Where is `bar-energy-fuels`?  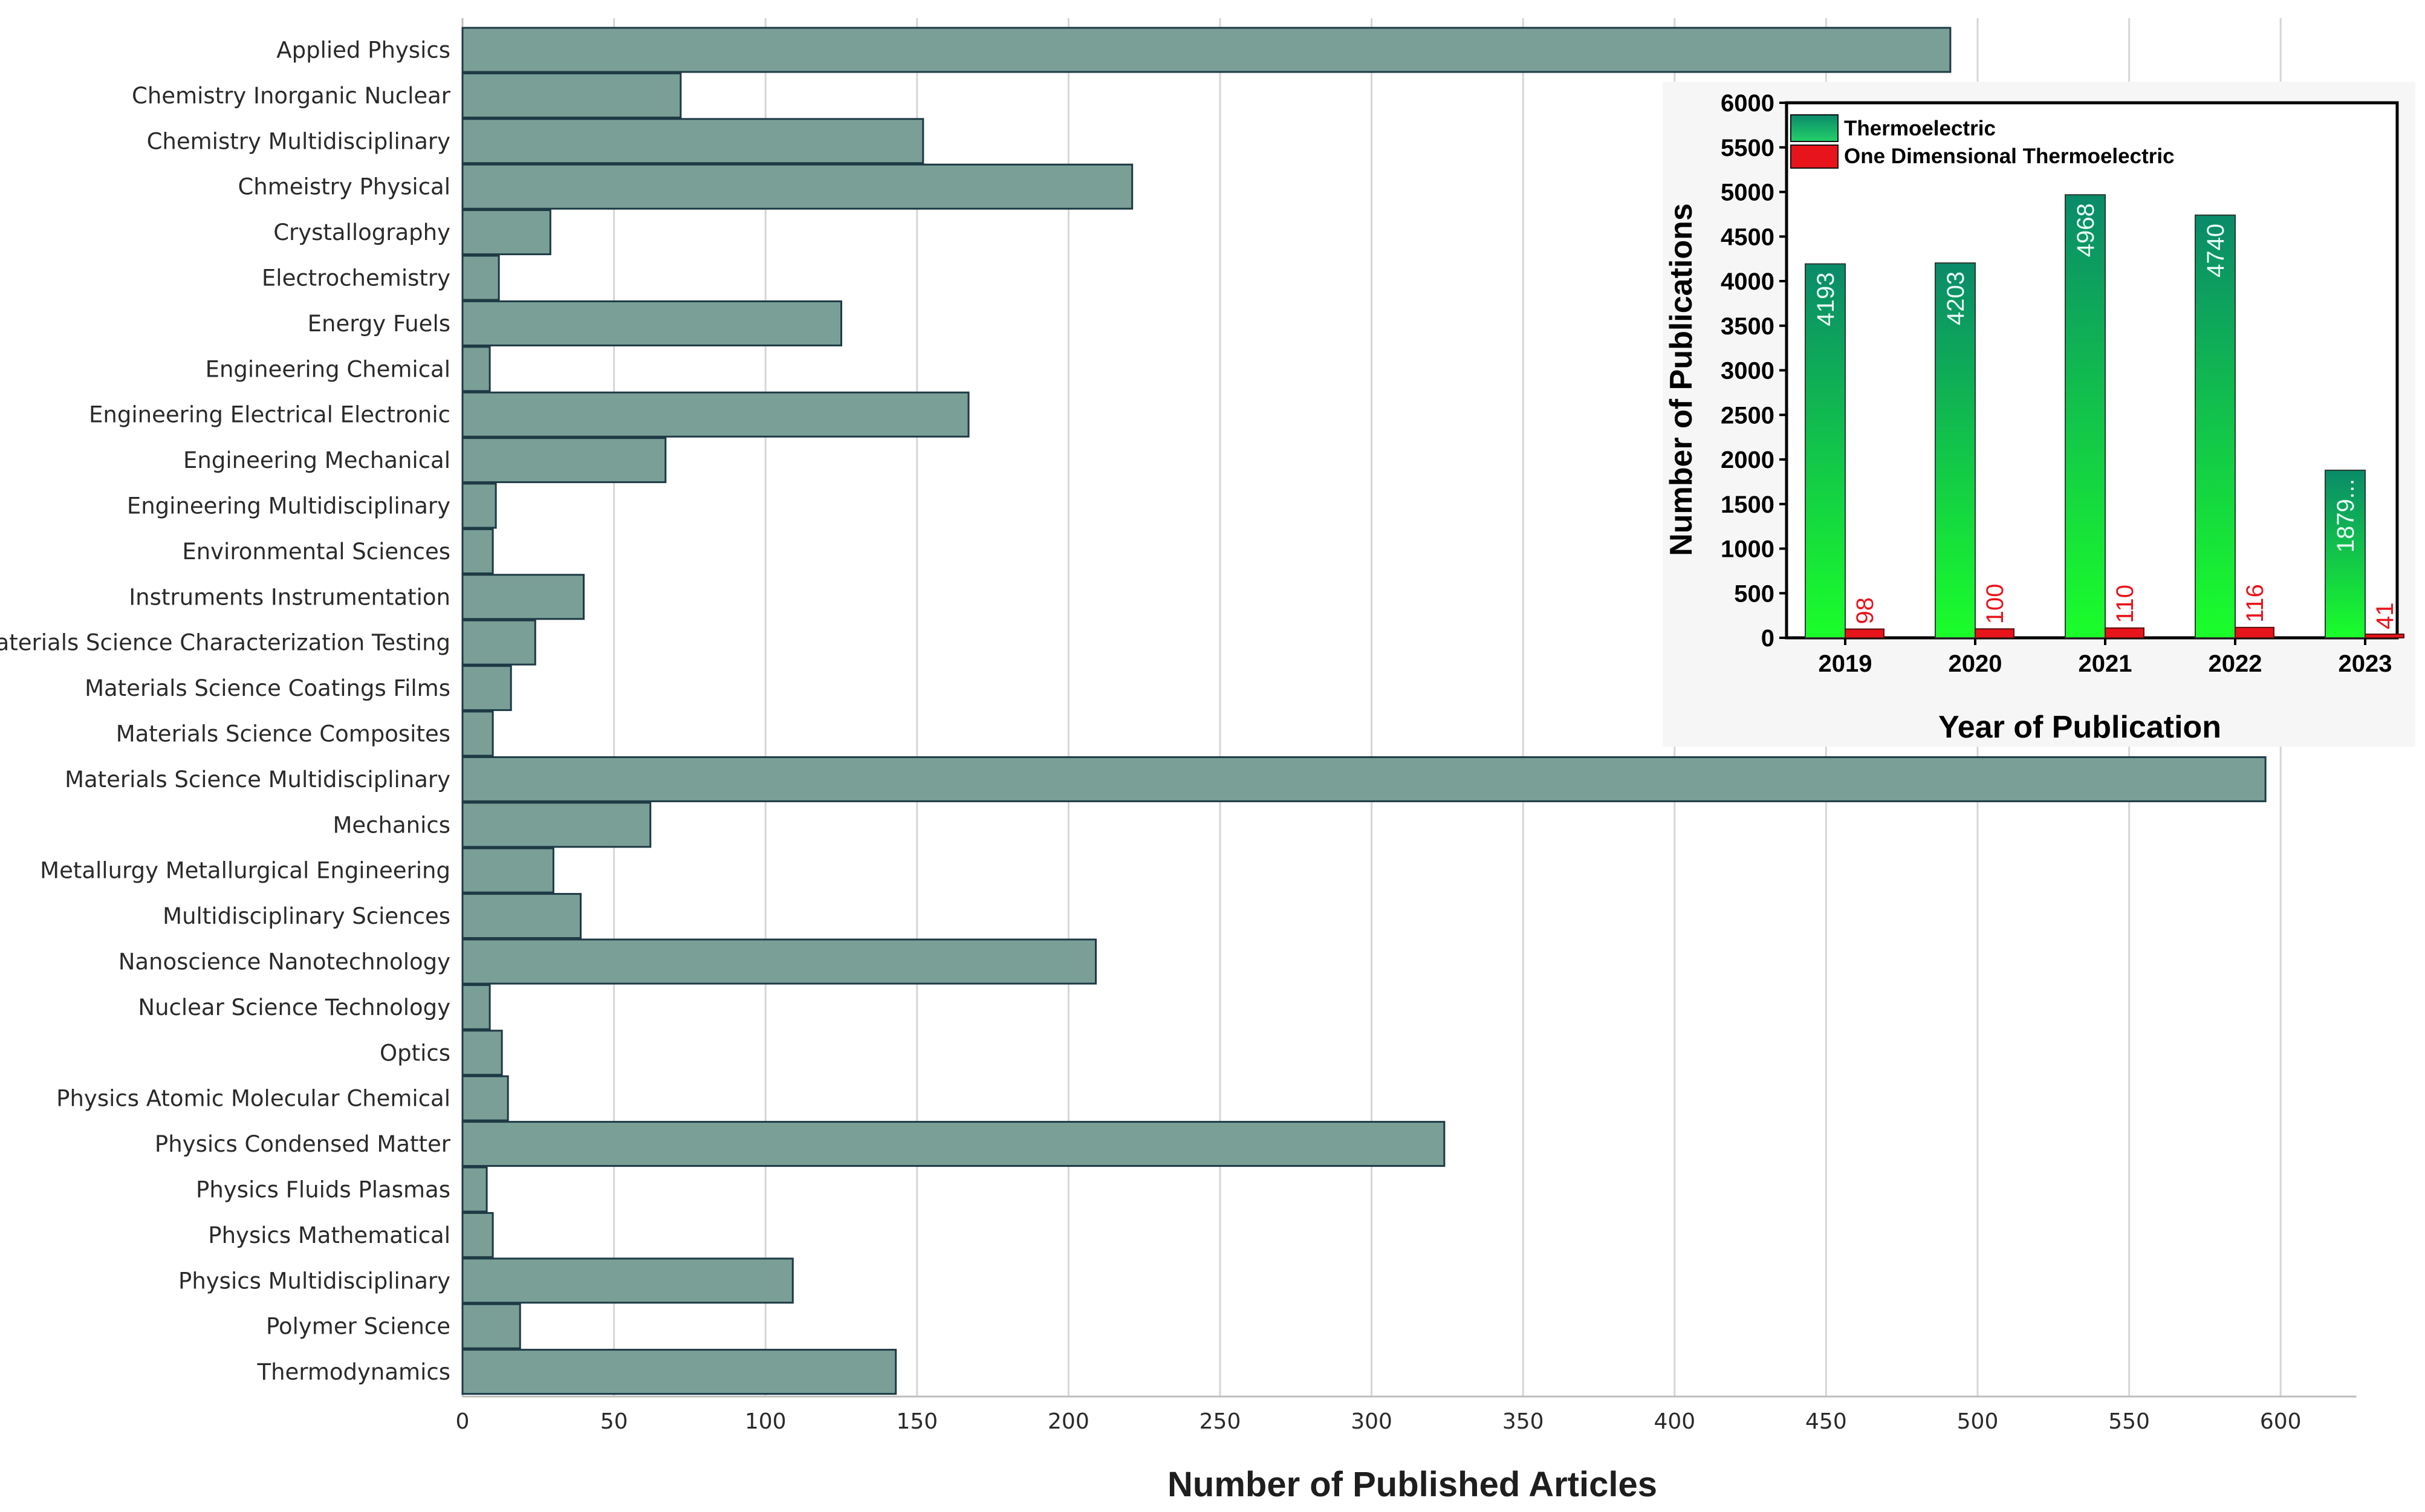
bar-energy-fuels is located at coordinates (651, 323).